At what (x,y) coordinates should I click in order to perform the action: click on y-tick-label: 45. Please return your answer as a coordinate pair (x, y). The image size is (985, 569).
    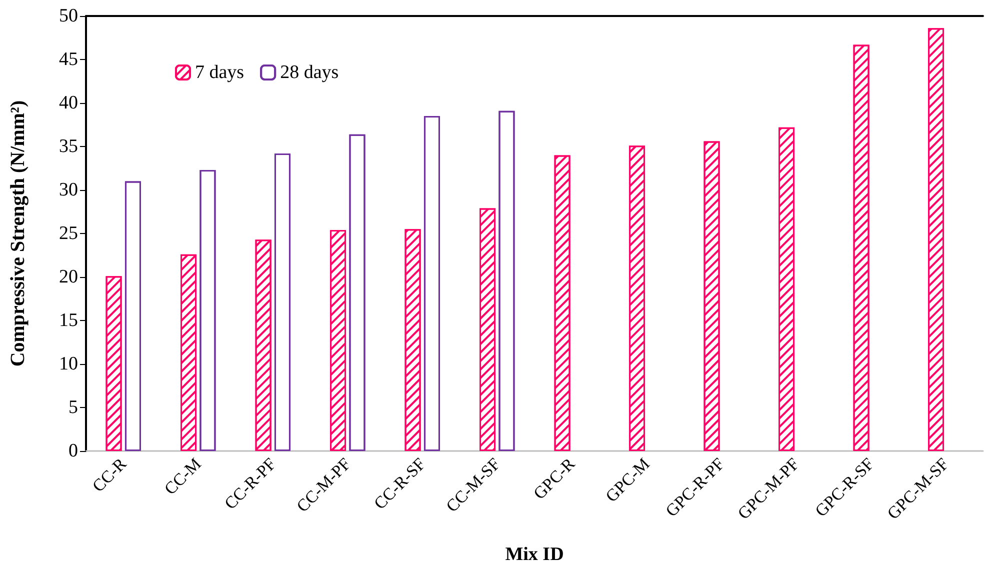
    Looking at the image, I should click on (68, 59).